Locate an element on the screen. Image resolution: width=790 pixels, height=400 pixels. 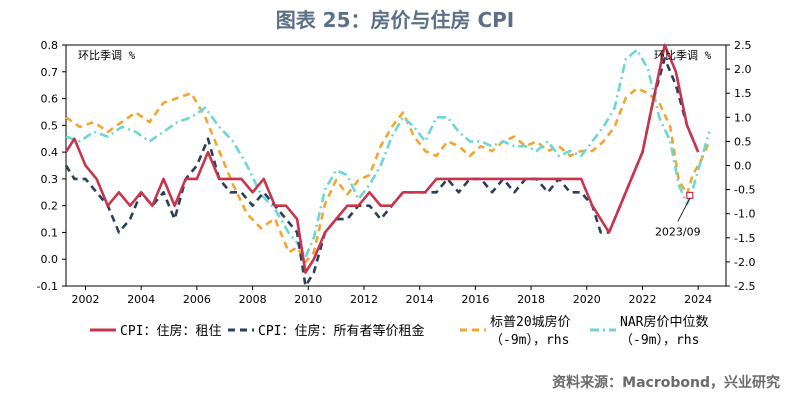
legend-item: CPI：住房：租住 is located at coordinates (155, 331).